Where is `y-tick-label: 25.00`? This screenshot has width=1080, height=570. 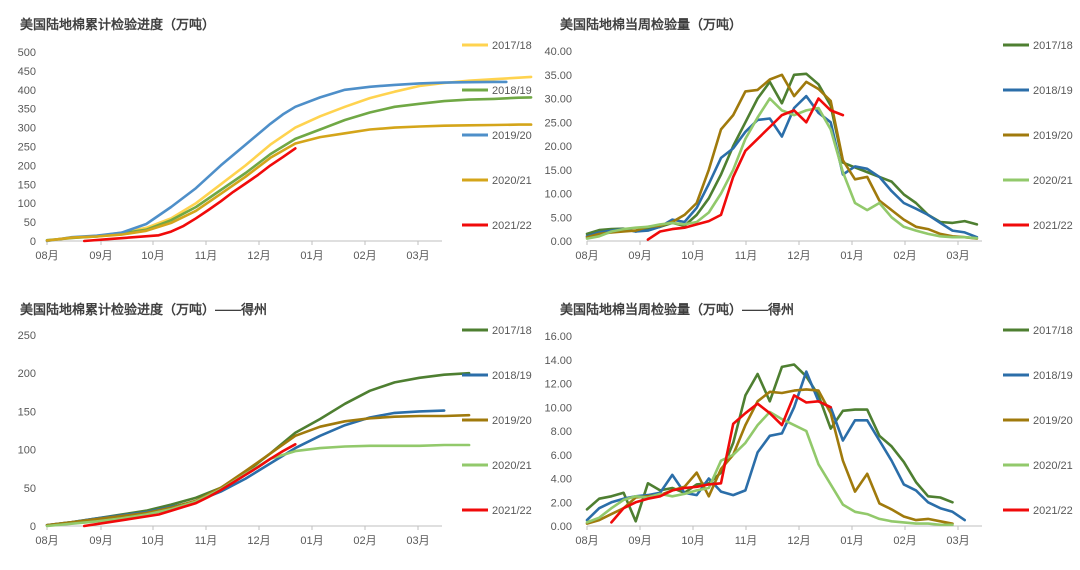
y-tick-label: 25.00 is located at coordinates (558, 123).